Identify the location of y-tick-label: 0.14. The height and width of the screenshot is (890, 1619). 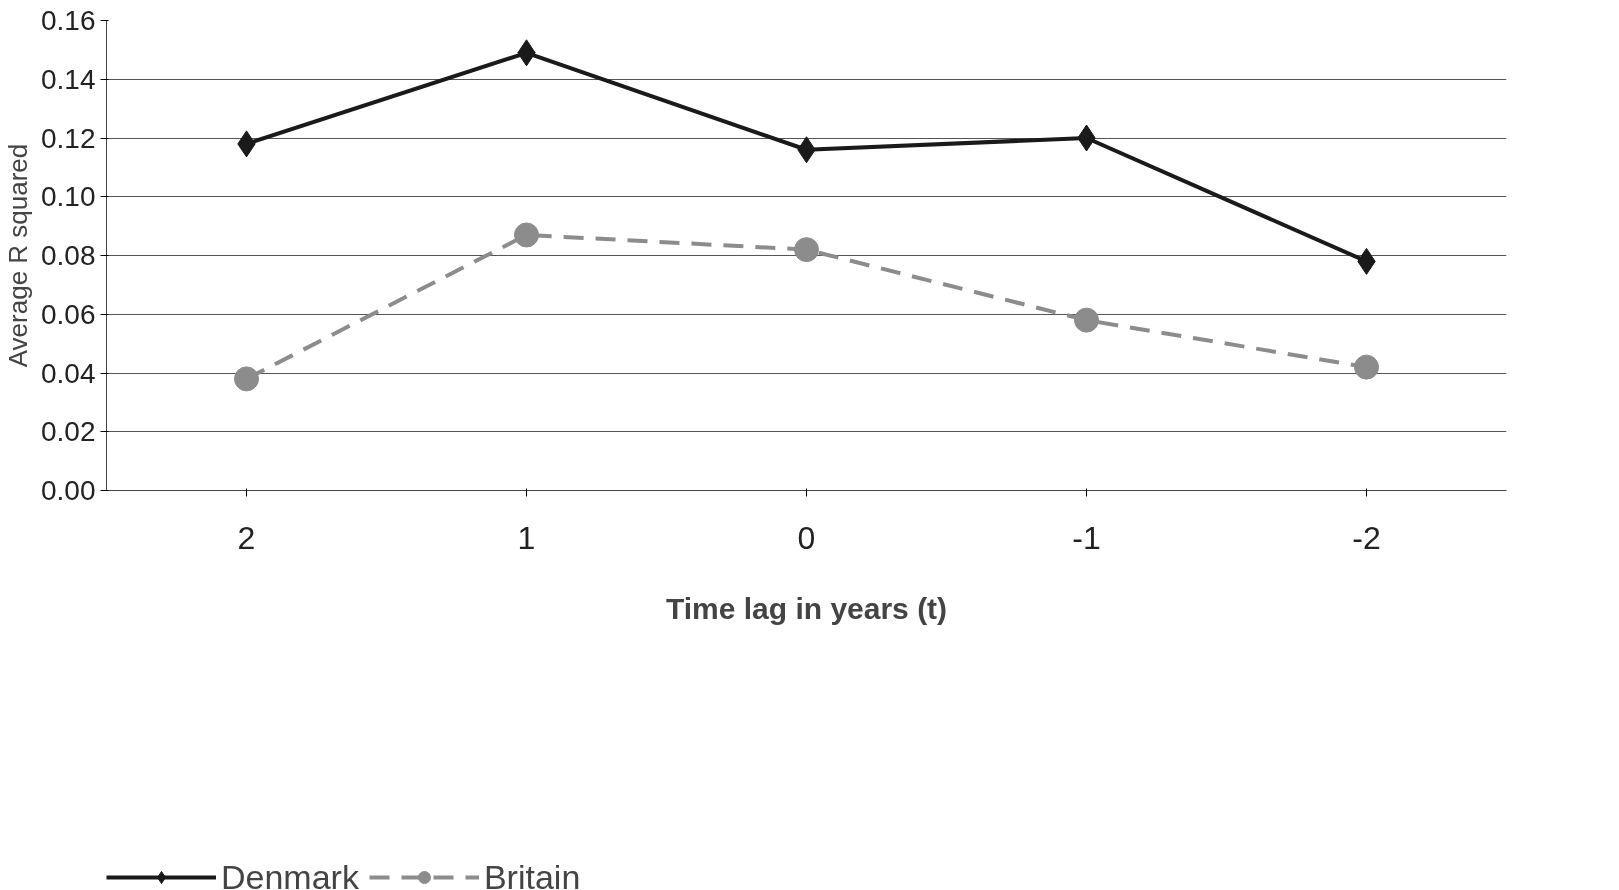
(68, 79).